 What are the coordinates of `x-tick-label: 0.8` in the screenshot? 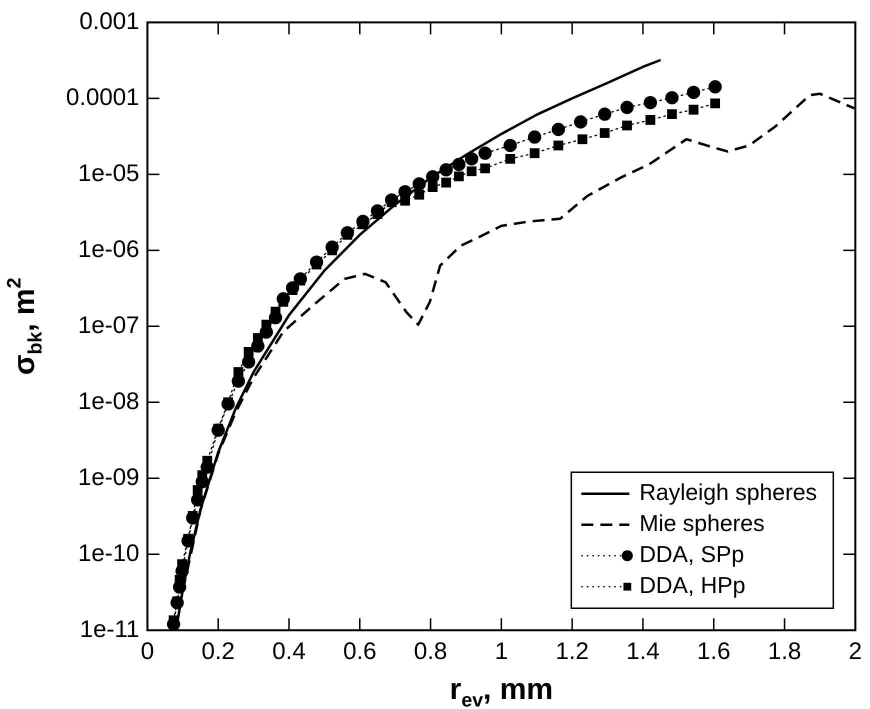 It's located at (431, 652).